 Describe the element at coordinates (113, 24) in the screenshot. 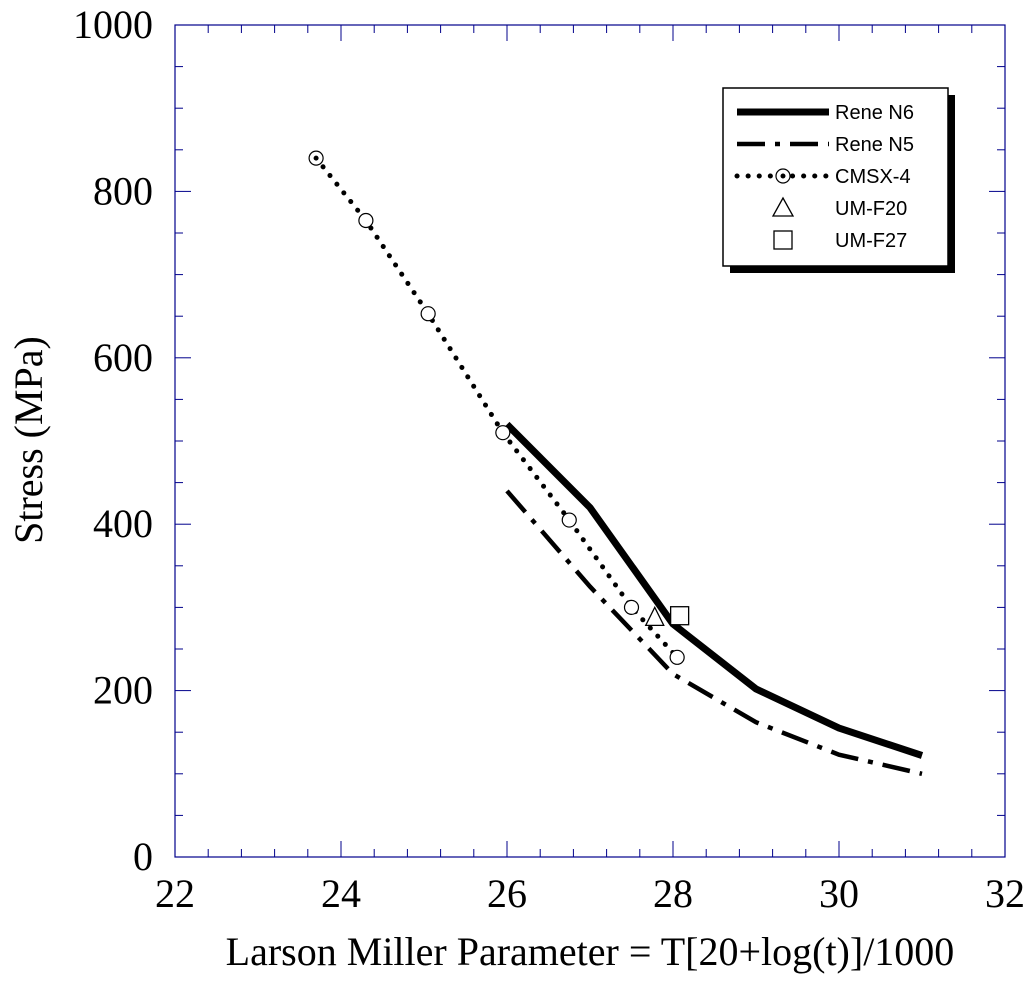

I see `y-tick-label: 1000` at that location.